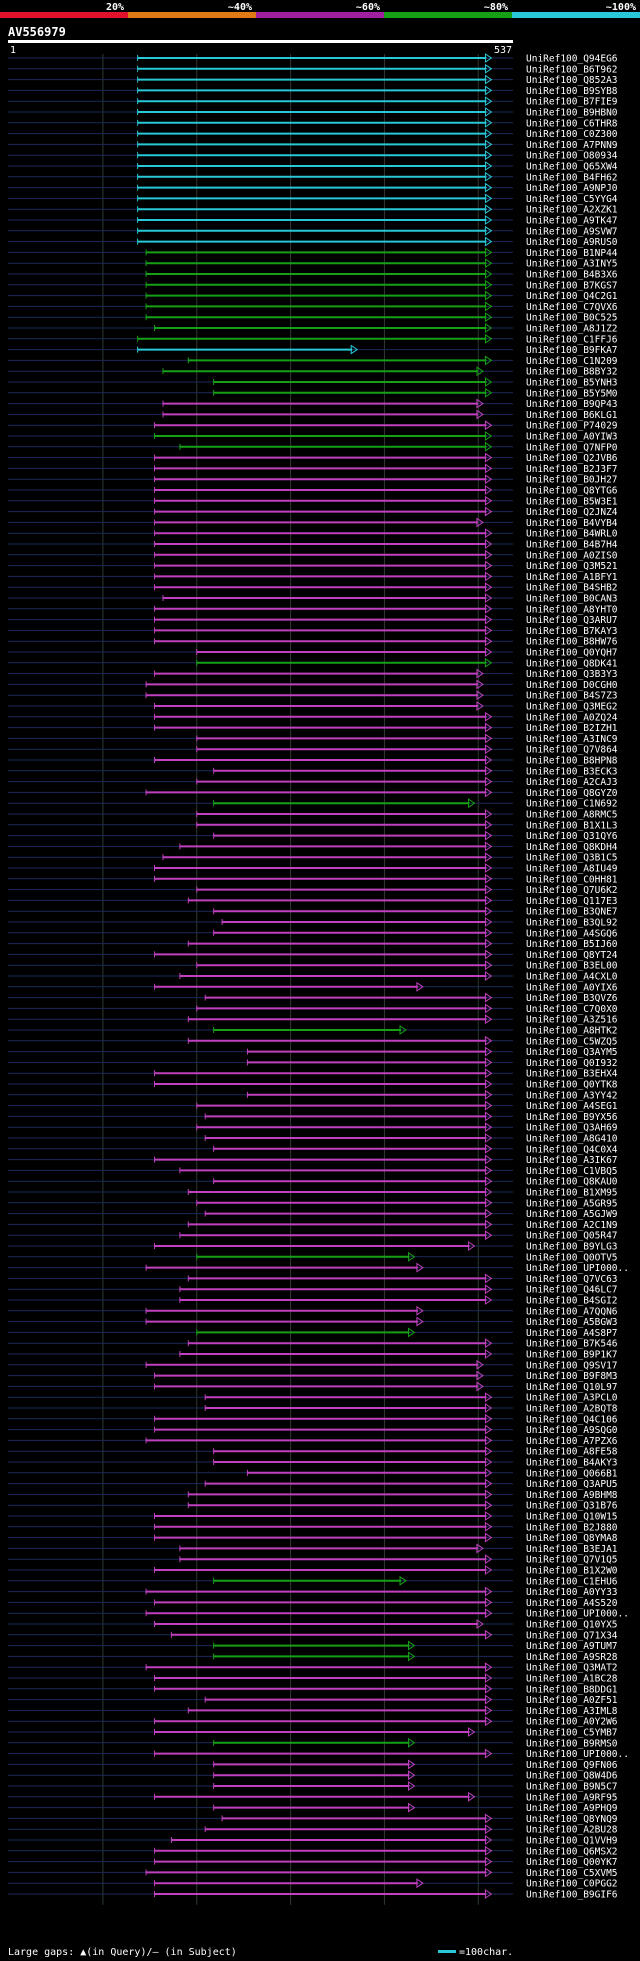  I want to click on hit-label: UniRef100_Q7U6K2, so click(572, 890).